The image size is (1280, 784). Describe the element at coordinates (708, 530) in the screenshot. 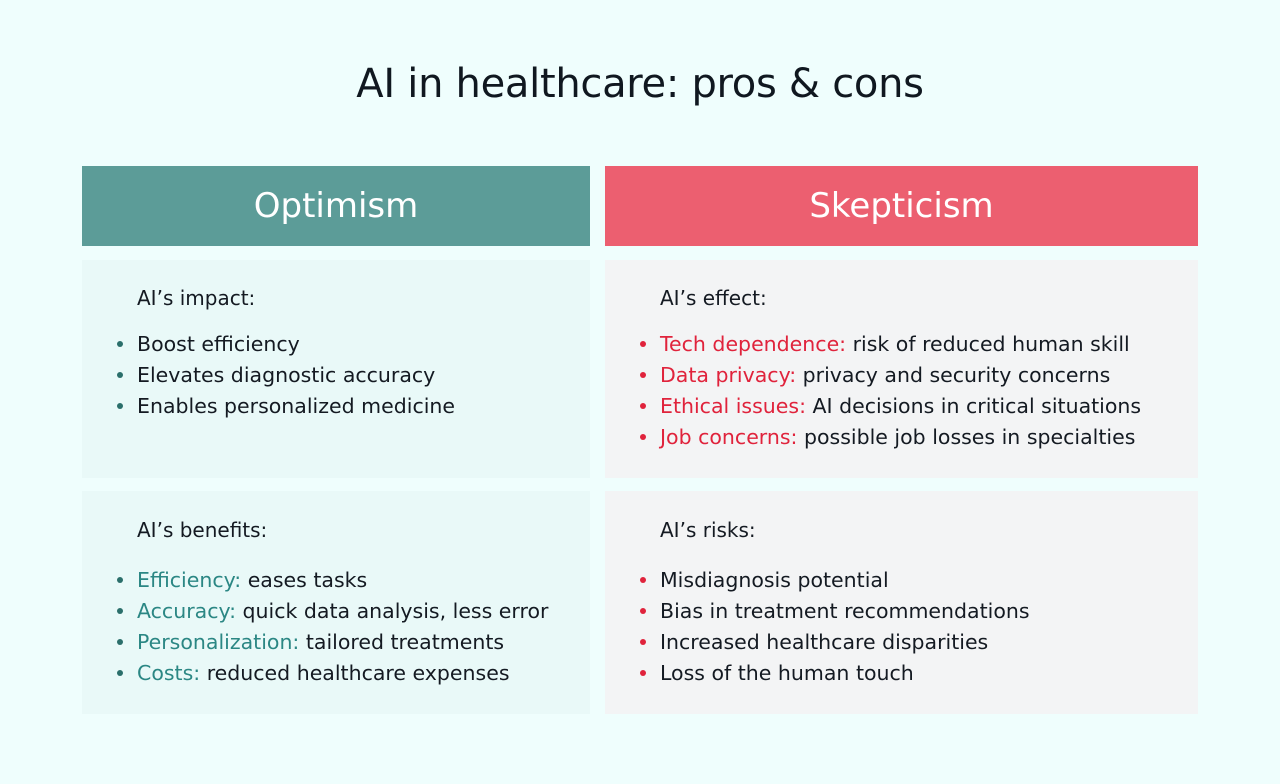

I see `risks-heading: AI’s risks:` at that location.